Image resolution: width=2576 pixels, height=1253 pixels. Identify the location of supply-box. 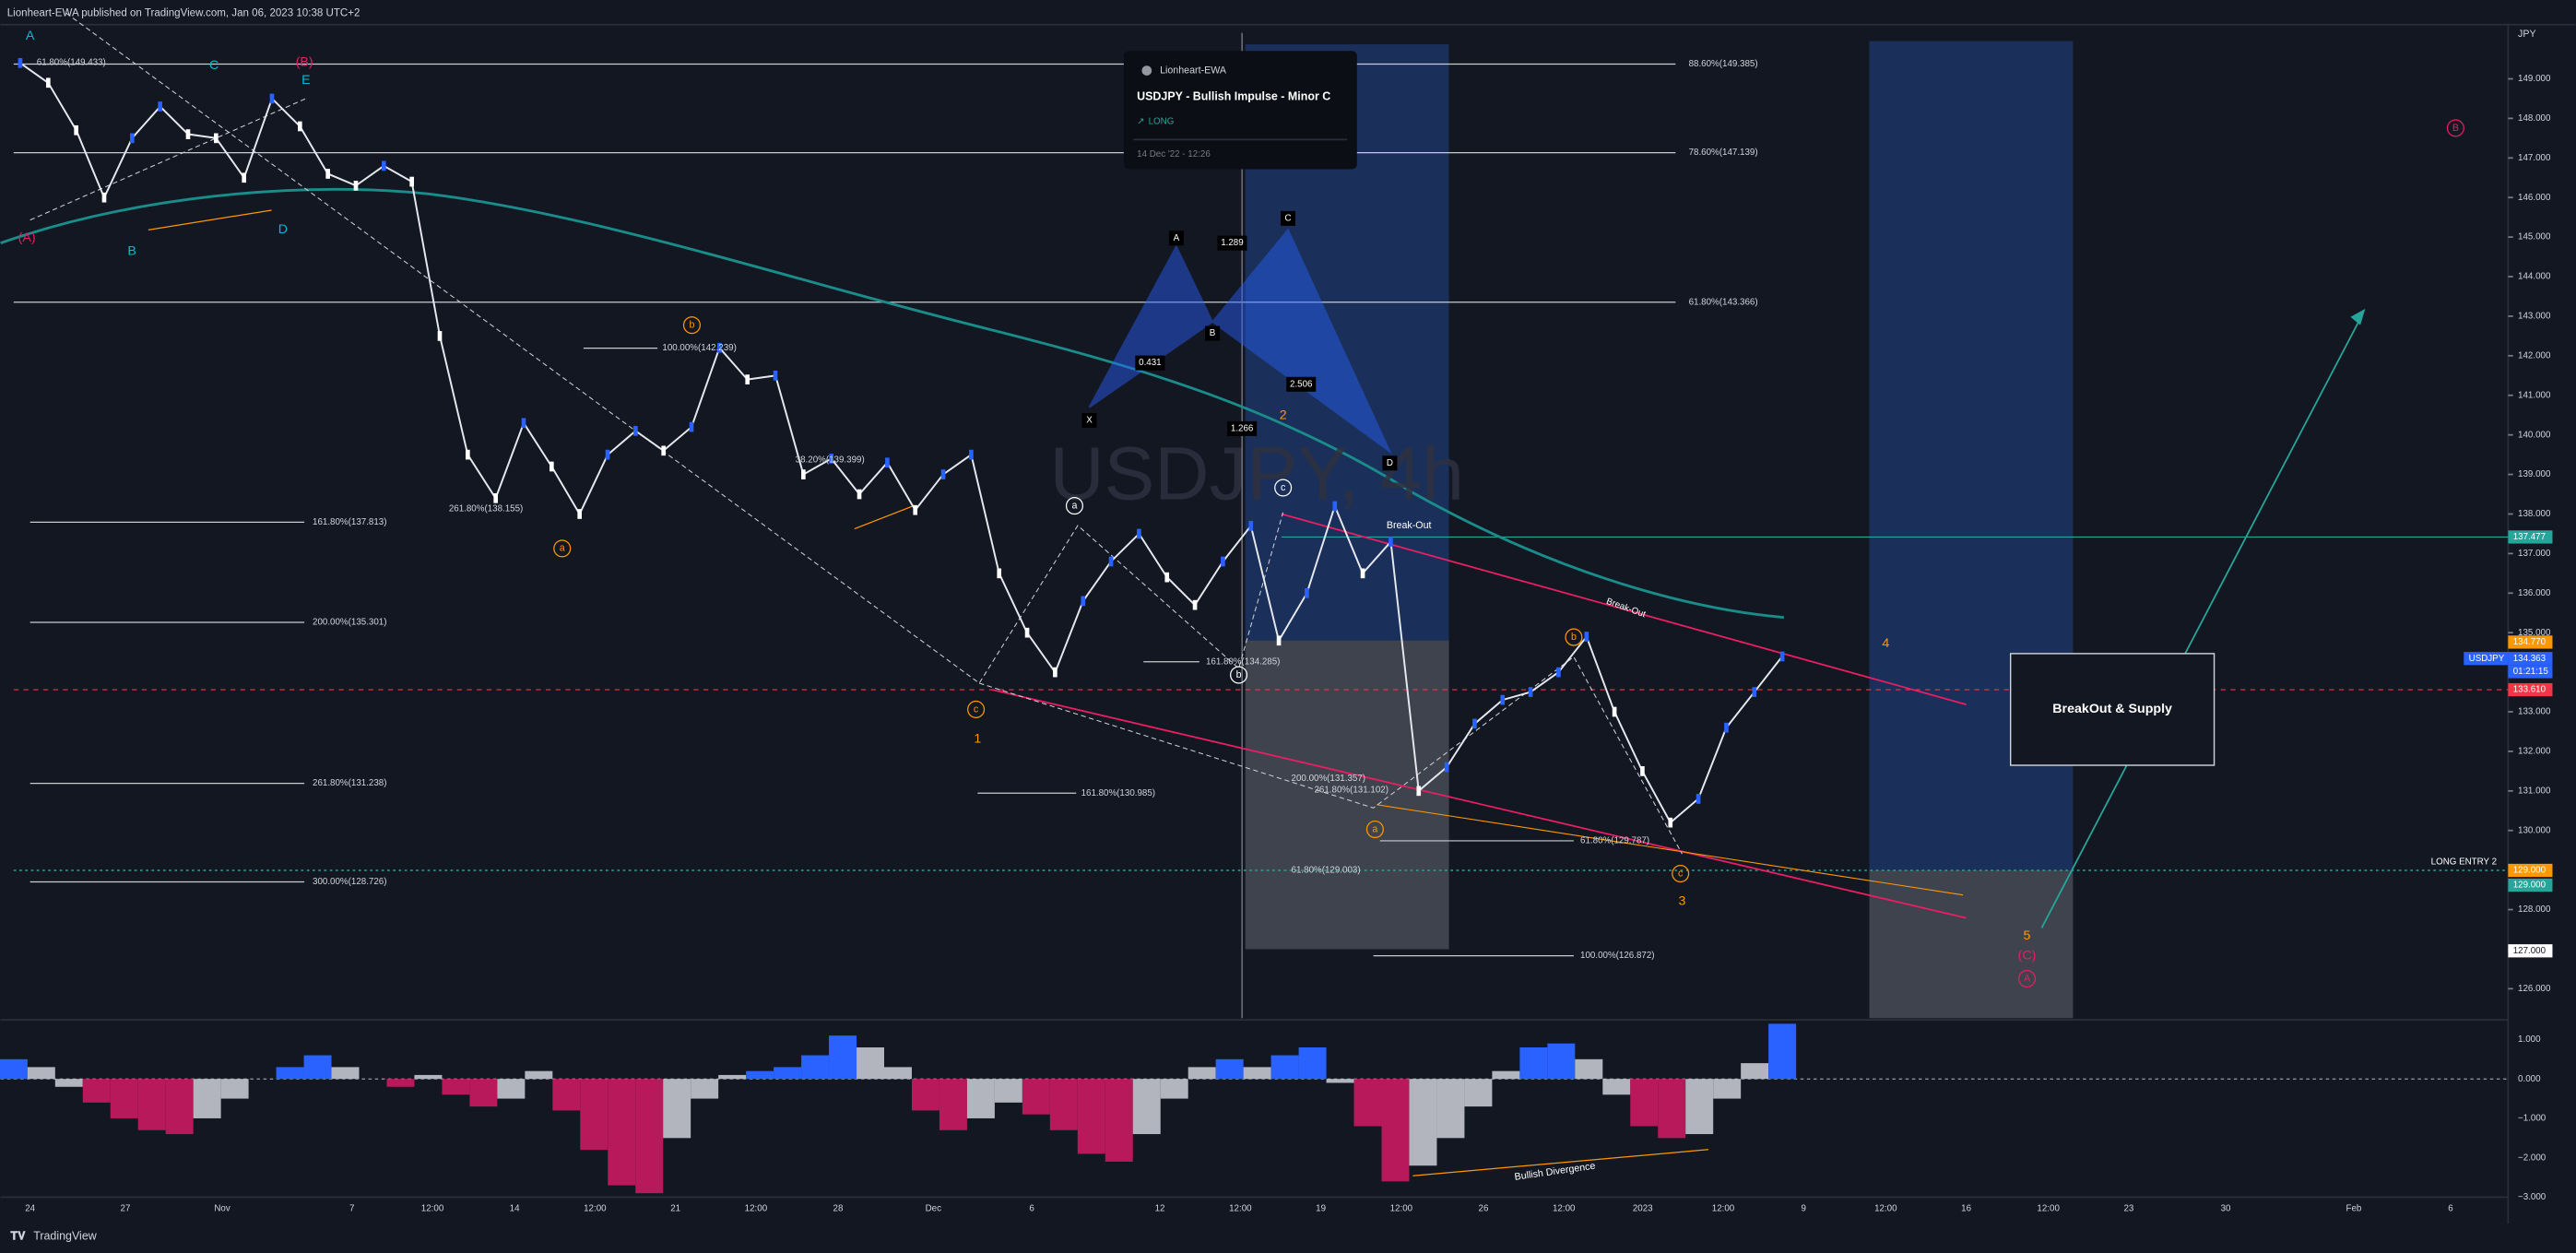
(2112, 709).